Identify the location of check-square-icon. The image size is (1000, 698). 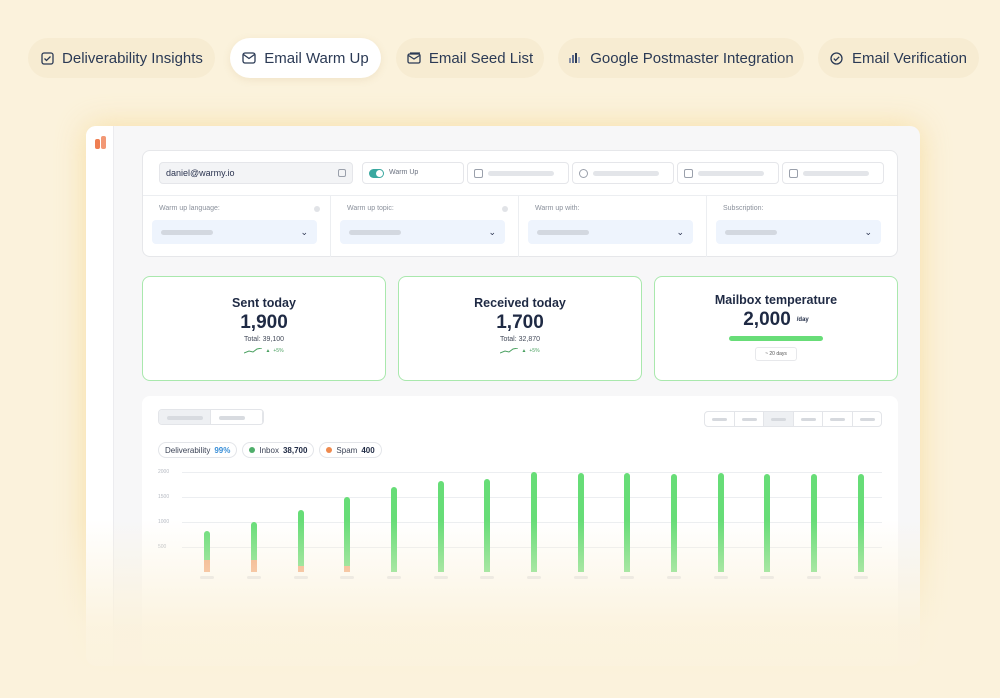
(47, 58).